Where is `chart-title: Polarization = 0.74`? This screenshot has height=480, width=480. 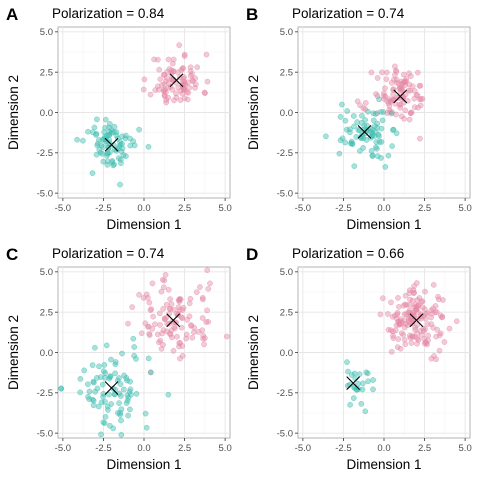
chart-title: Polarization = 0.74 is located at coordinates (348, 13).